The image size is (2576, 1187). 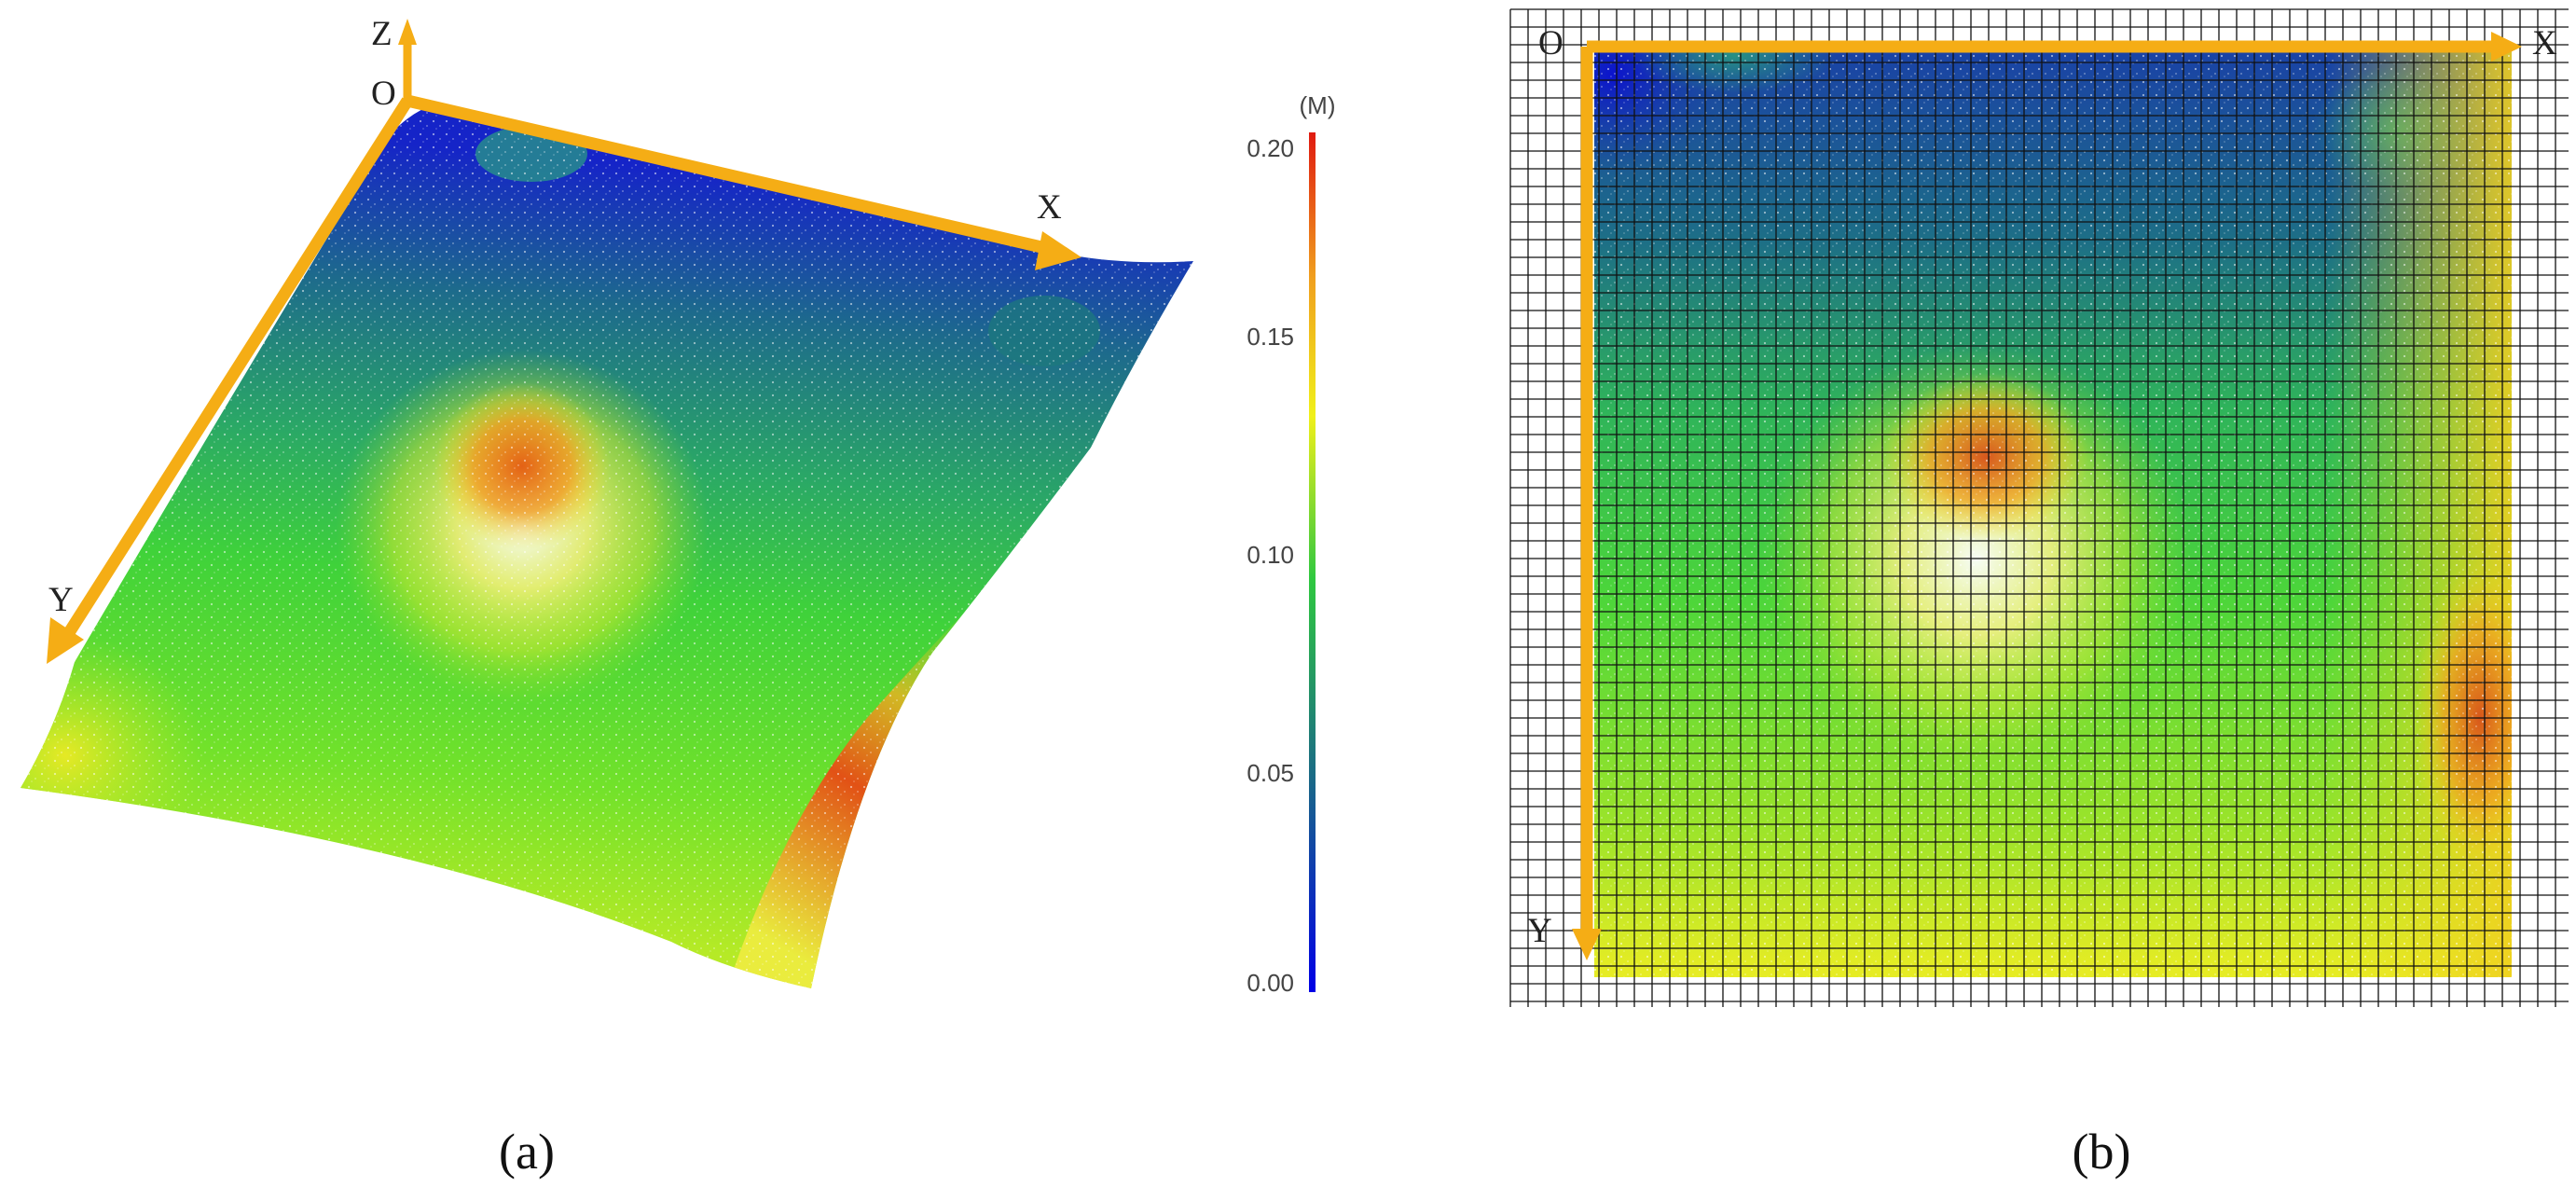 I want to click on colorbar-gradient, so click(x=1312, y=562).